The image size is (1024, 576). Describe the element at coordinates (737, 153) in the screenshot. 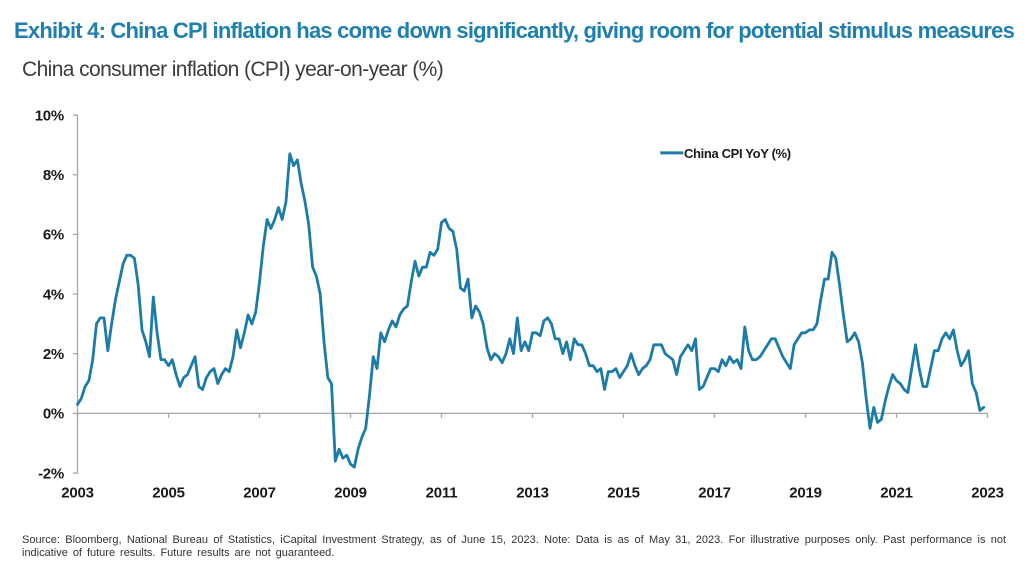

I see `svg-text: China CPI YoY (%)` at that location.